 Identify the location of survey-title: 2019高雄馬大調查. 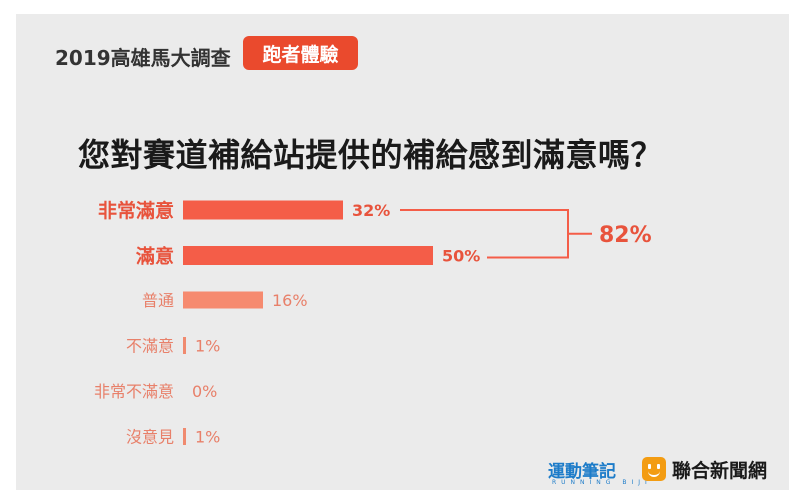
(143, 58).